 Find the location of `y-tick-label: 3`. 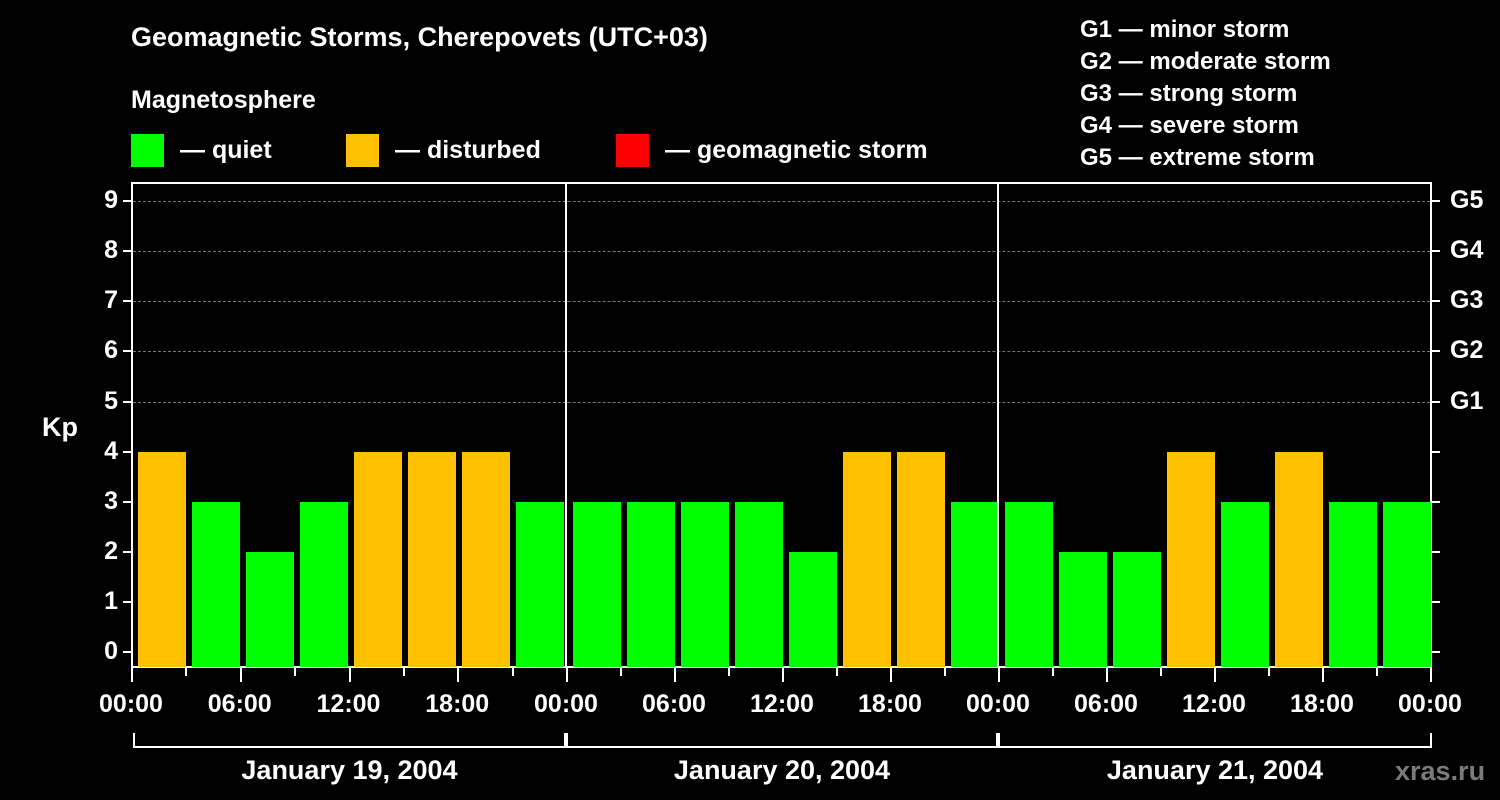

y-tick-label: 3 is located at coordinates (111, 500).